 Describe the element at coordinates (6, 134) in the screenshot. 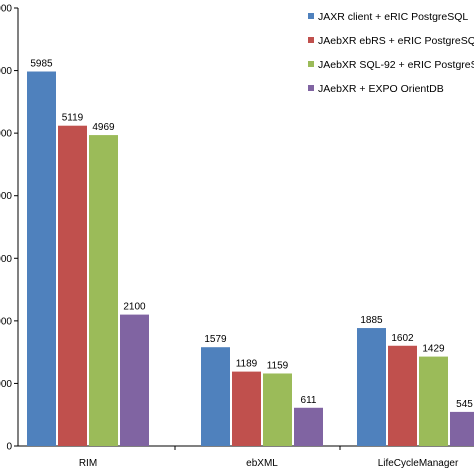

I see `y-tick-label: 5000` at that location.